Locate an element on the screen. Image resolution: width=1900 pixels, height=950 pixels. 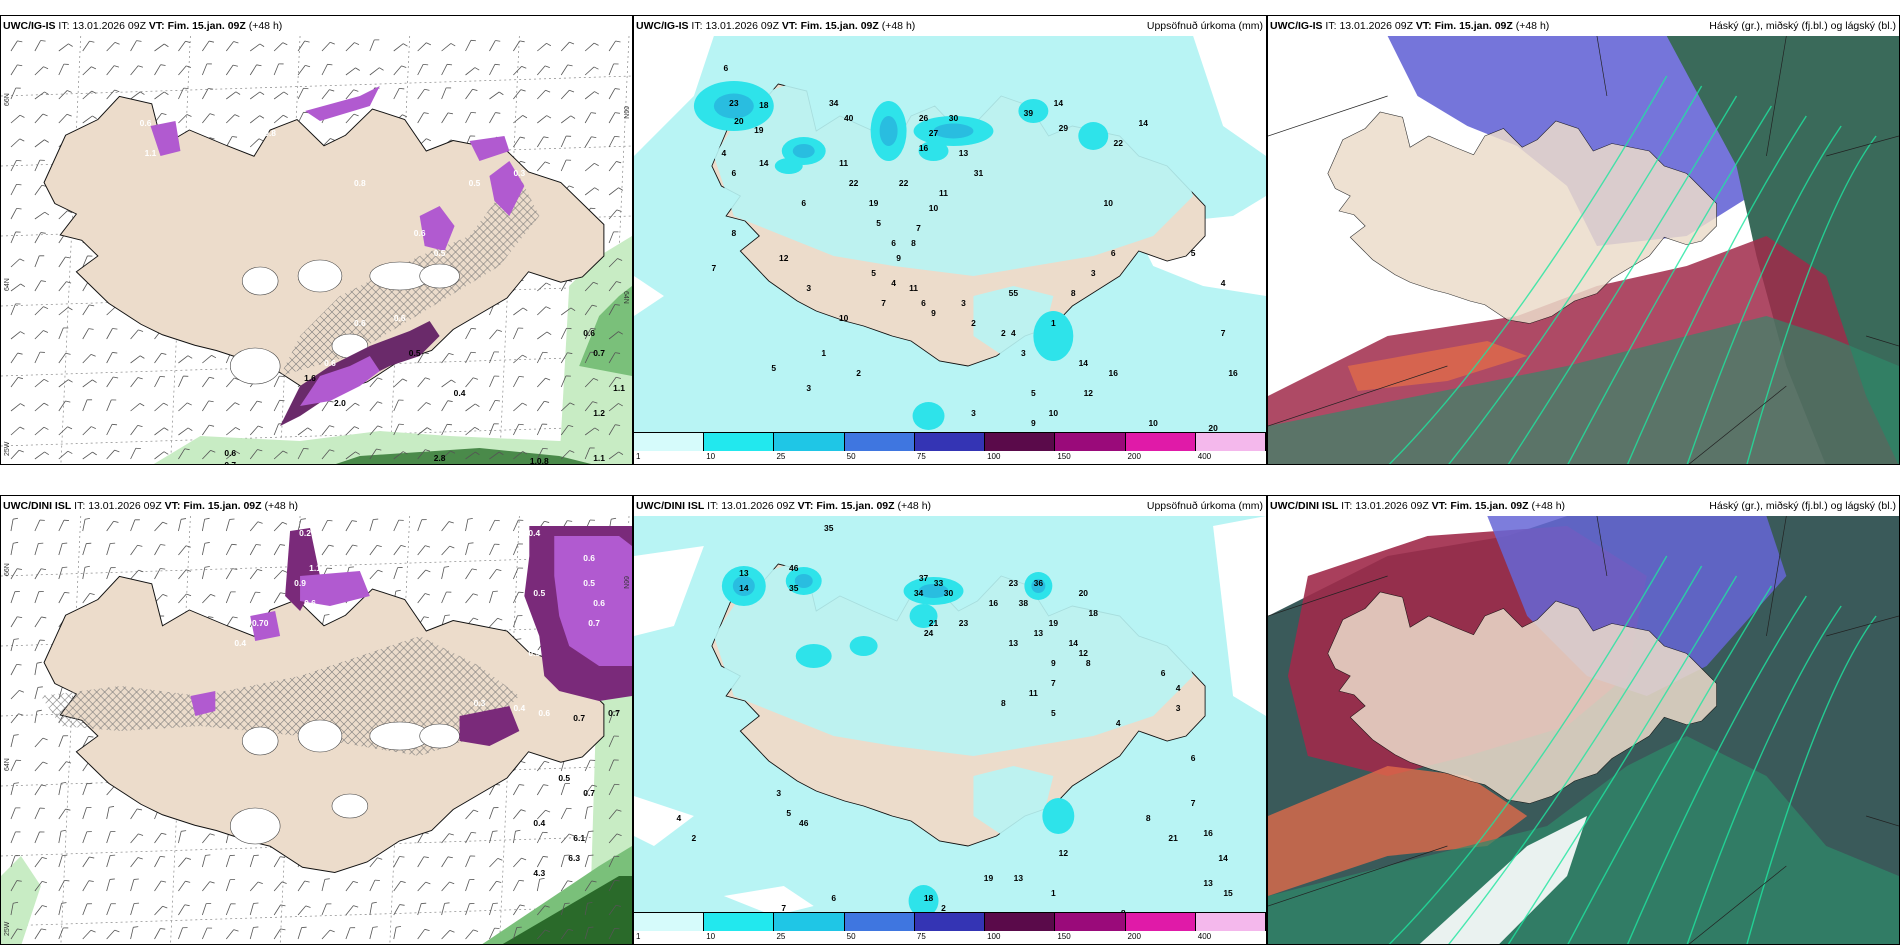
legend-tick: 150 is located at coordinates (1064, 936).